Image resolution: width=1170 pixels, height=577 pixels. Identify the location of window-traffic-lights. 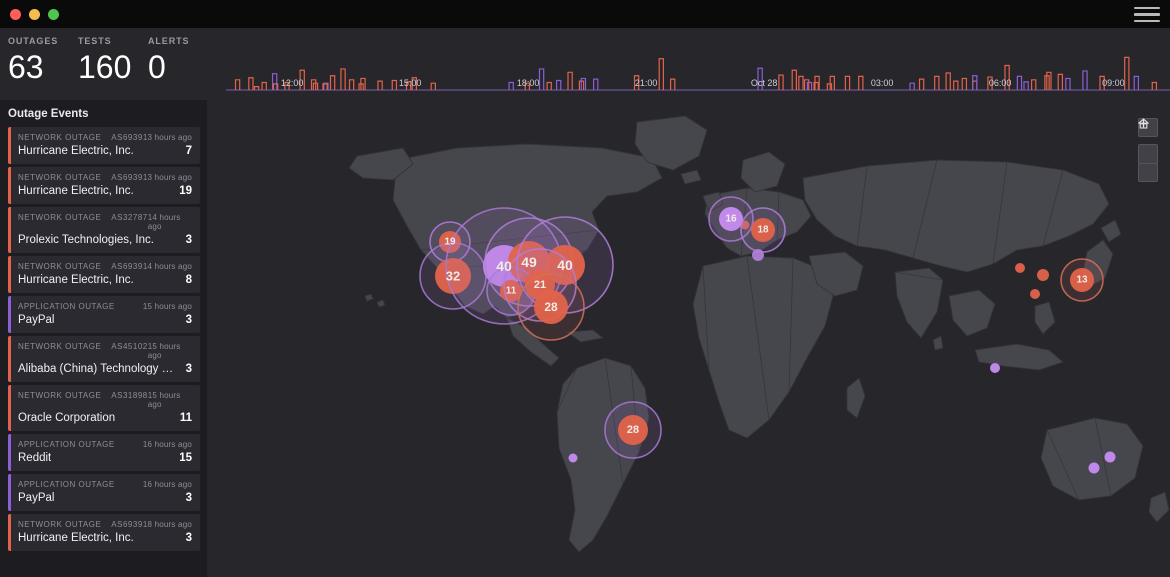
(29, 14).